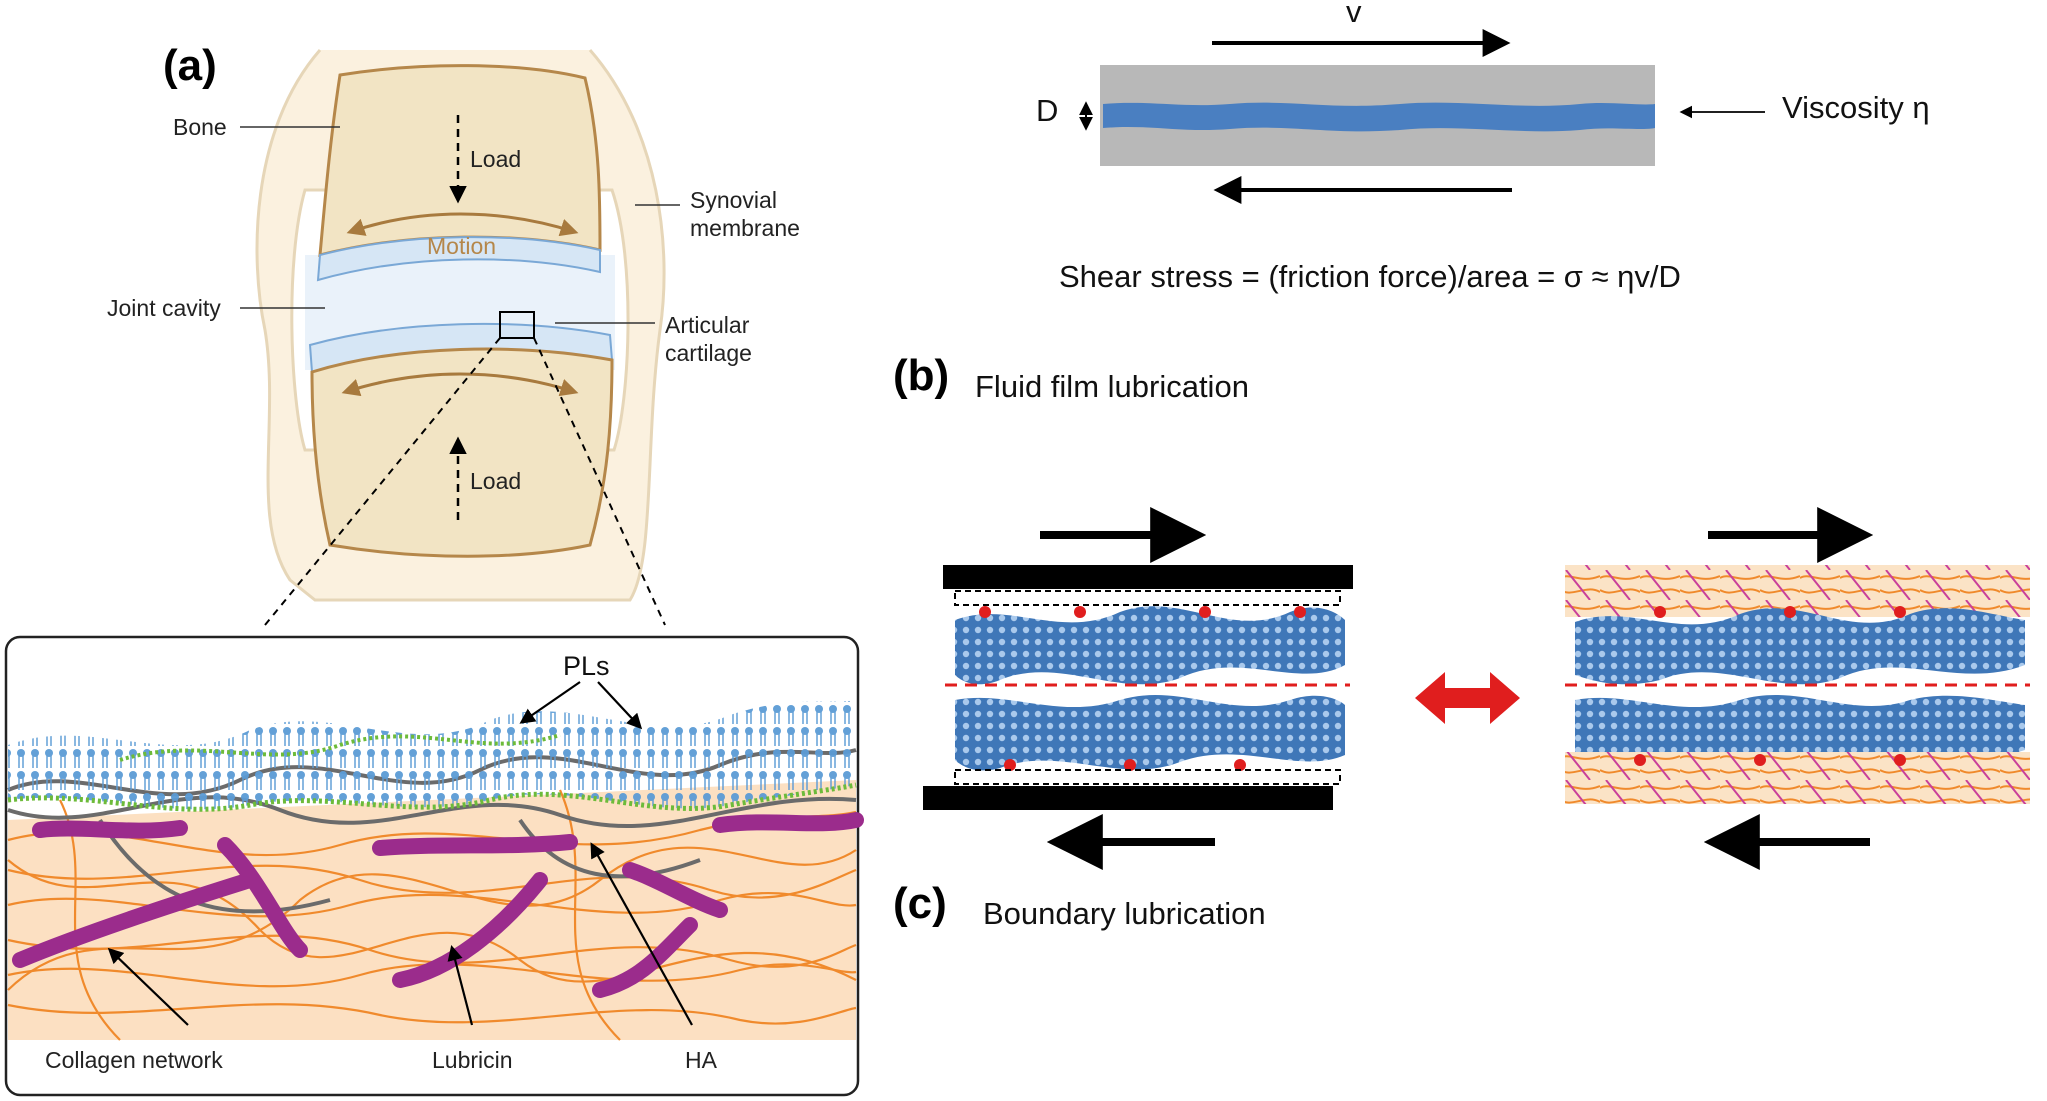 The height and width of the screenshot is (1101, 2047). What do you see at coordinates (921, 375) in the screenshot?
I see `panel-b-label: (b)` at bounding box center [921, 375].